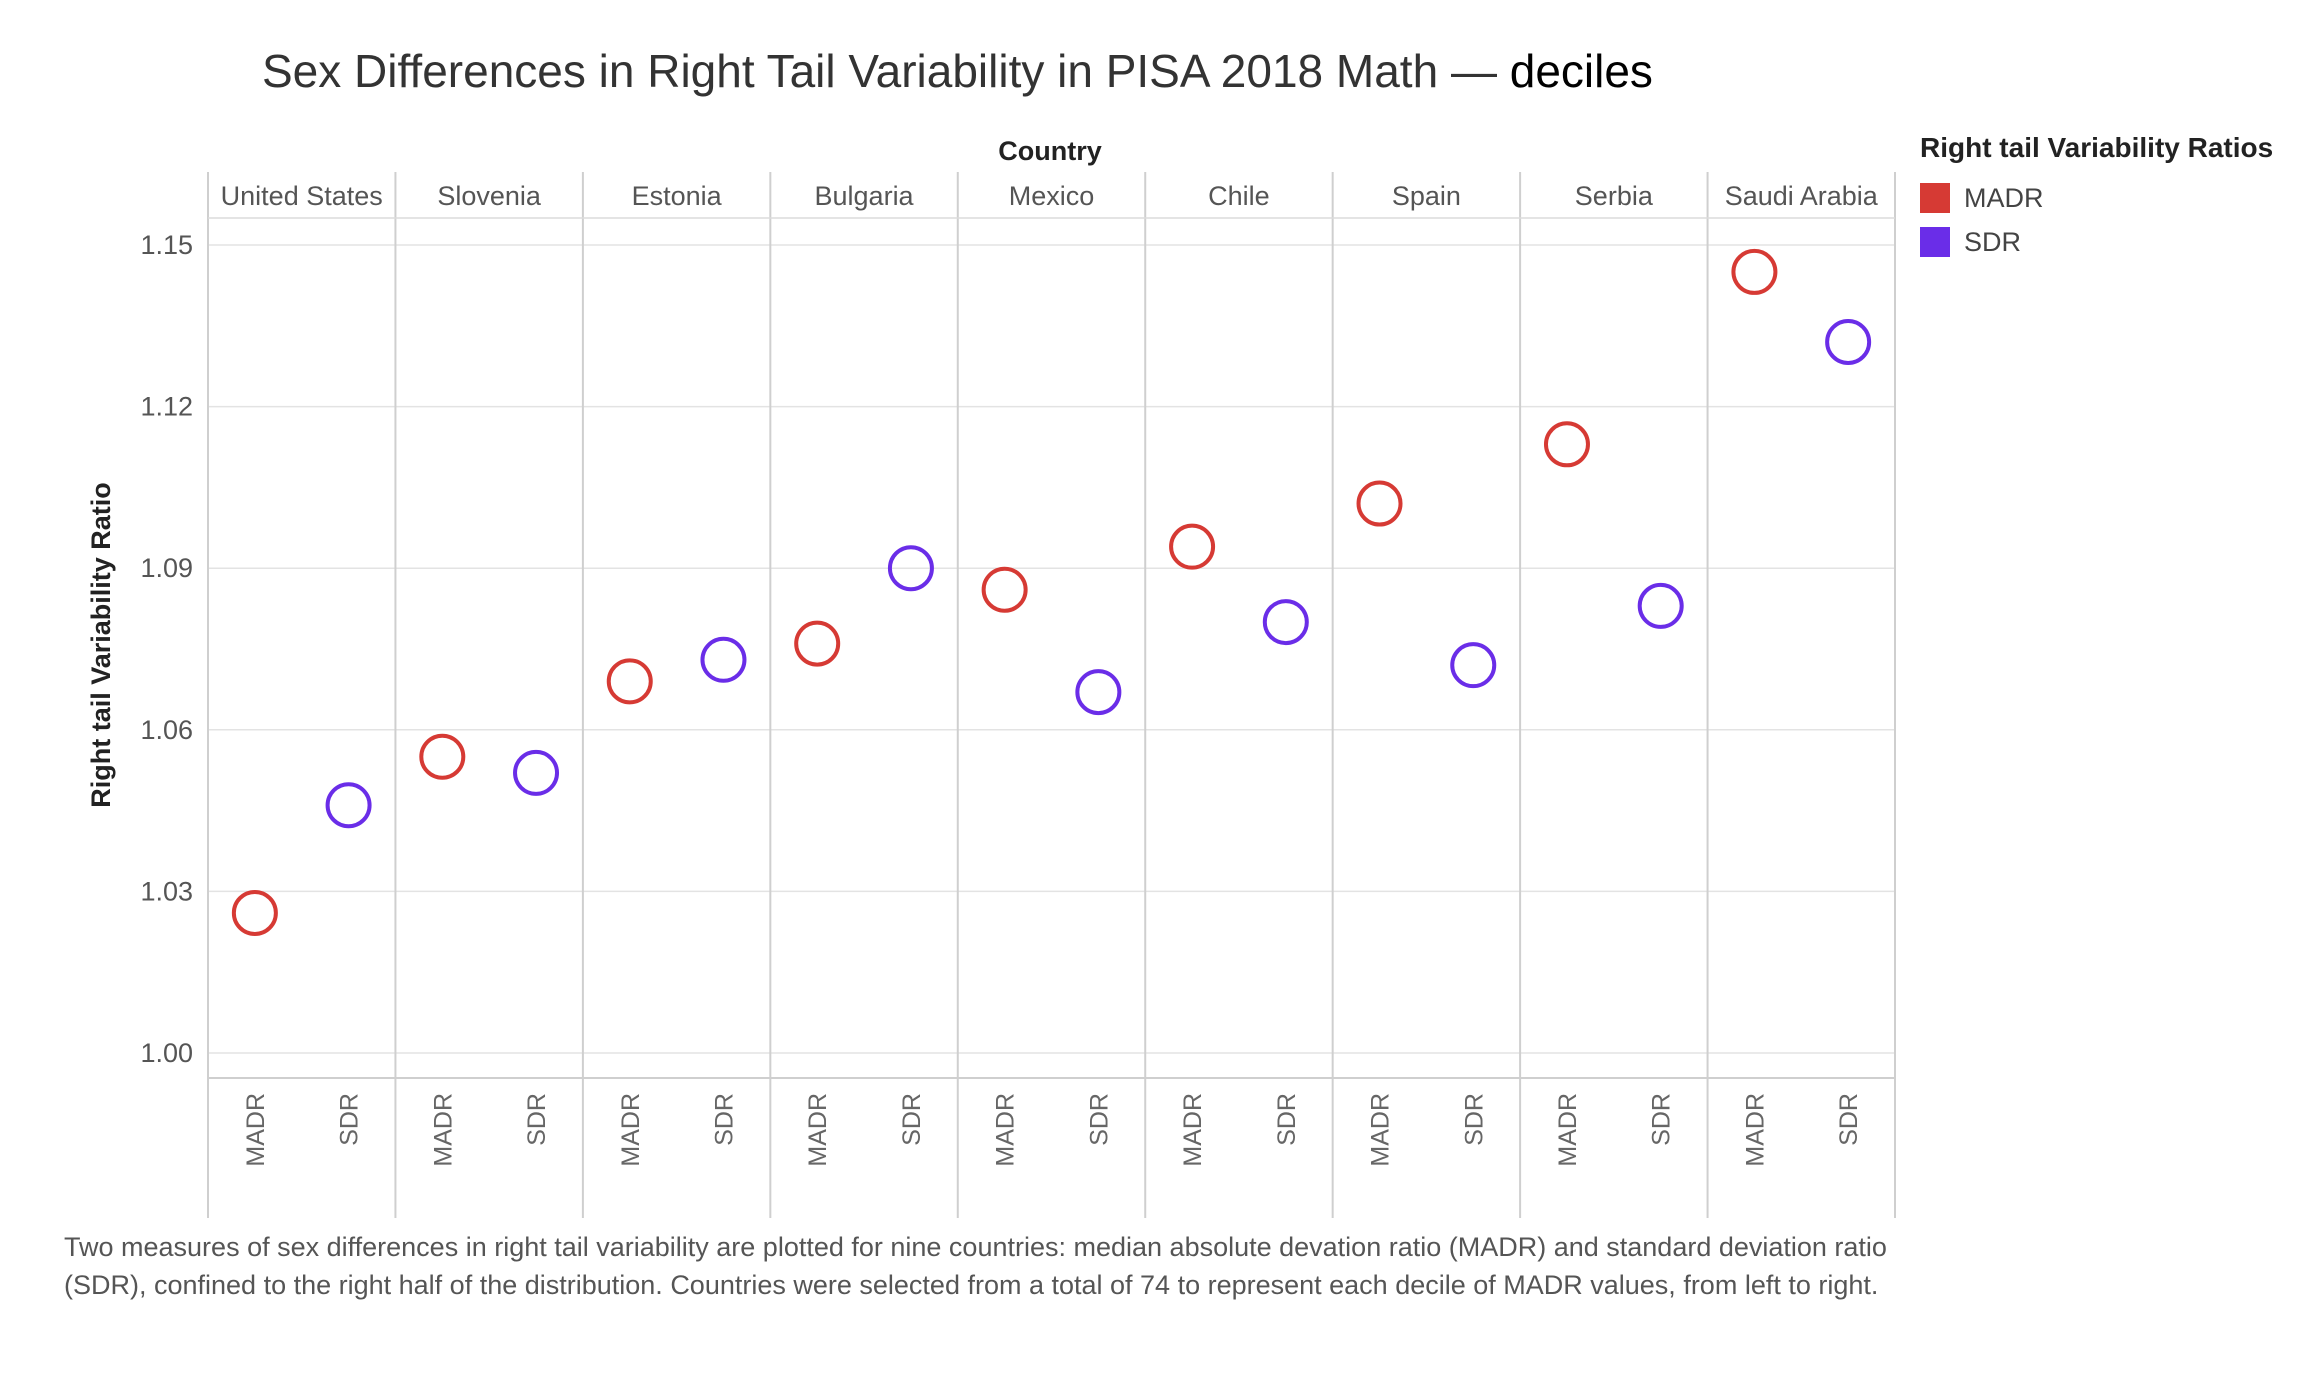 This screenshot has width=2298, height=1388. I want to click on country-header: United States, so click(302, 196).